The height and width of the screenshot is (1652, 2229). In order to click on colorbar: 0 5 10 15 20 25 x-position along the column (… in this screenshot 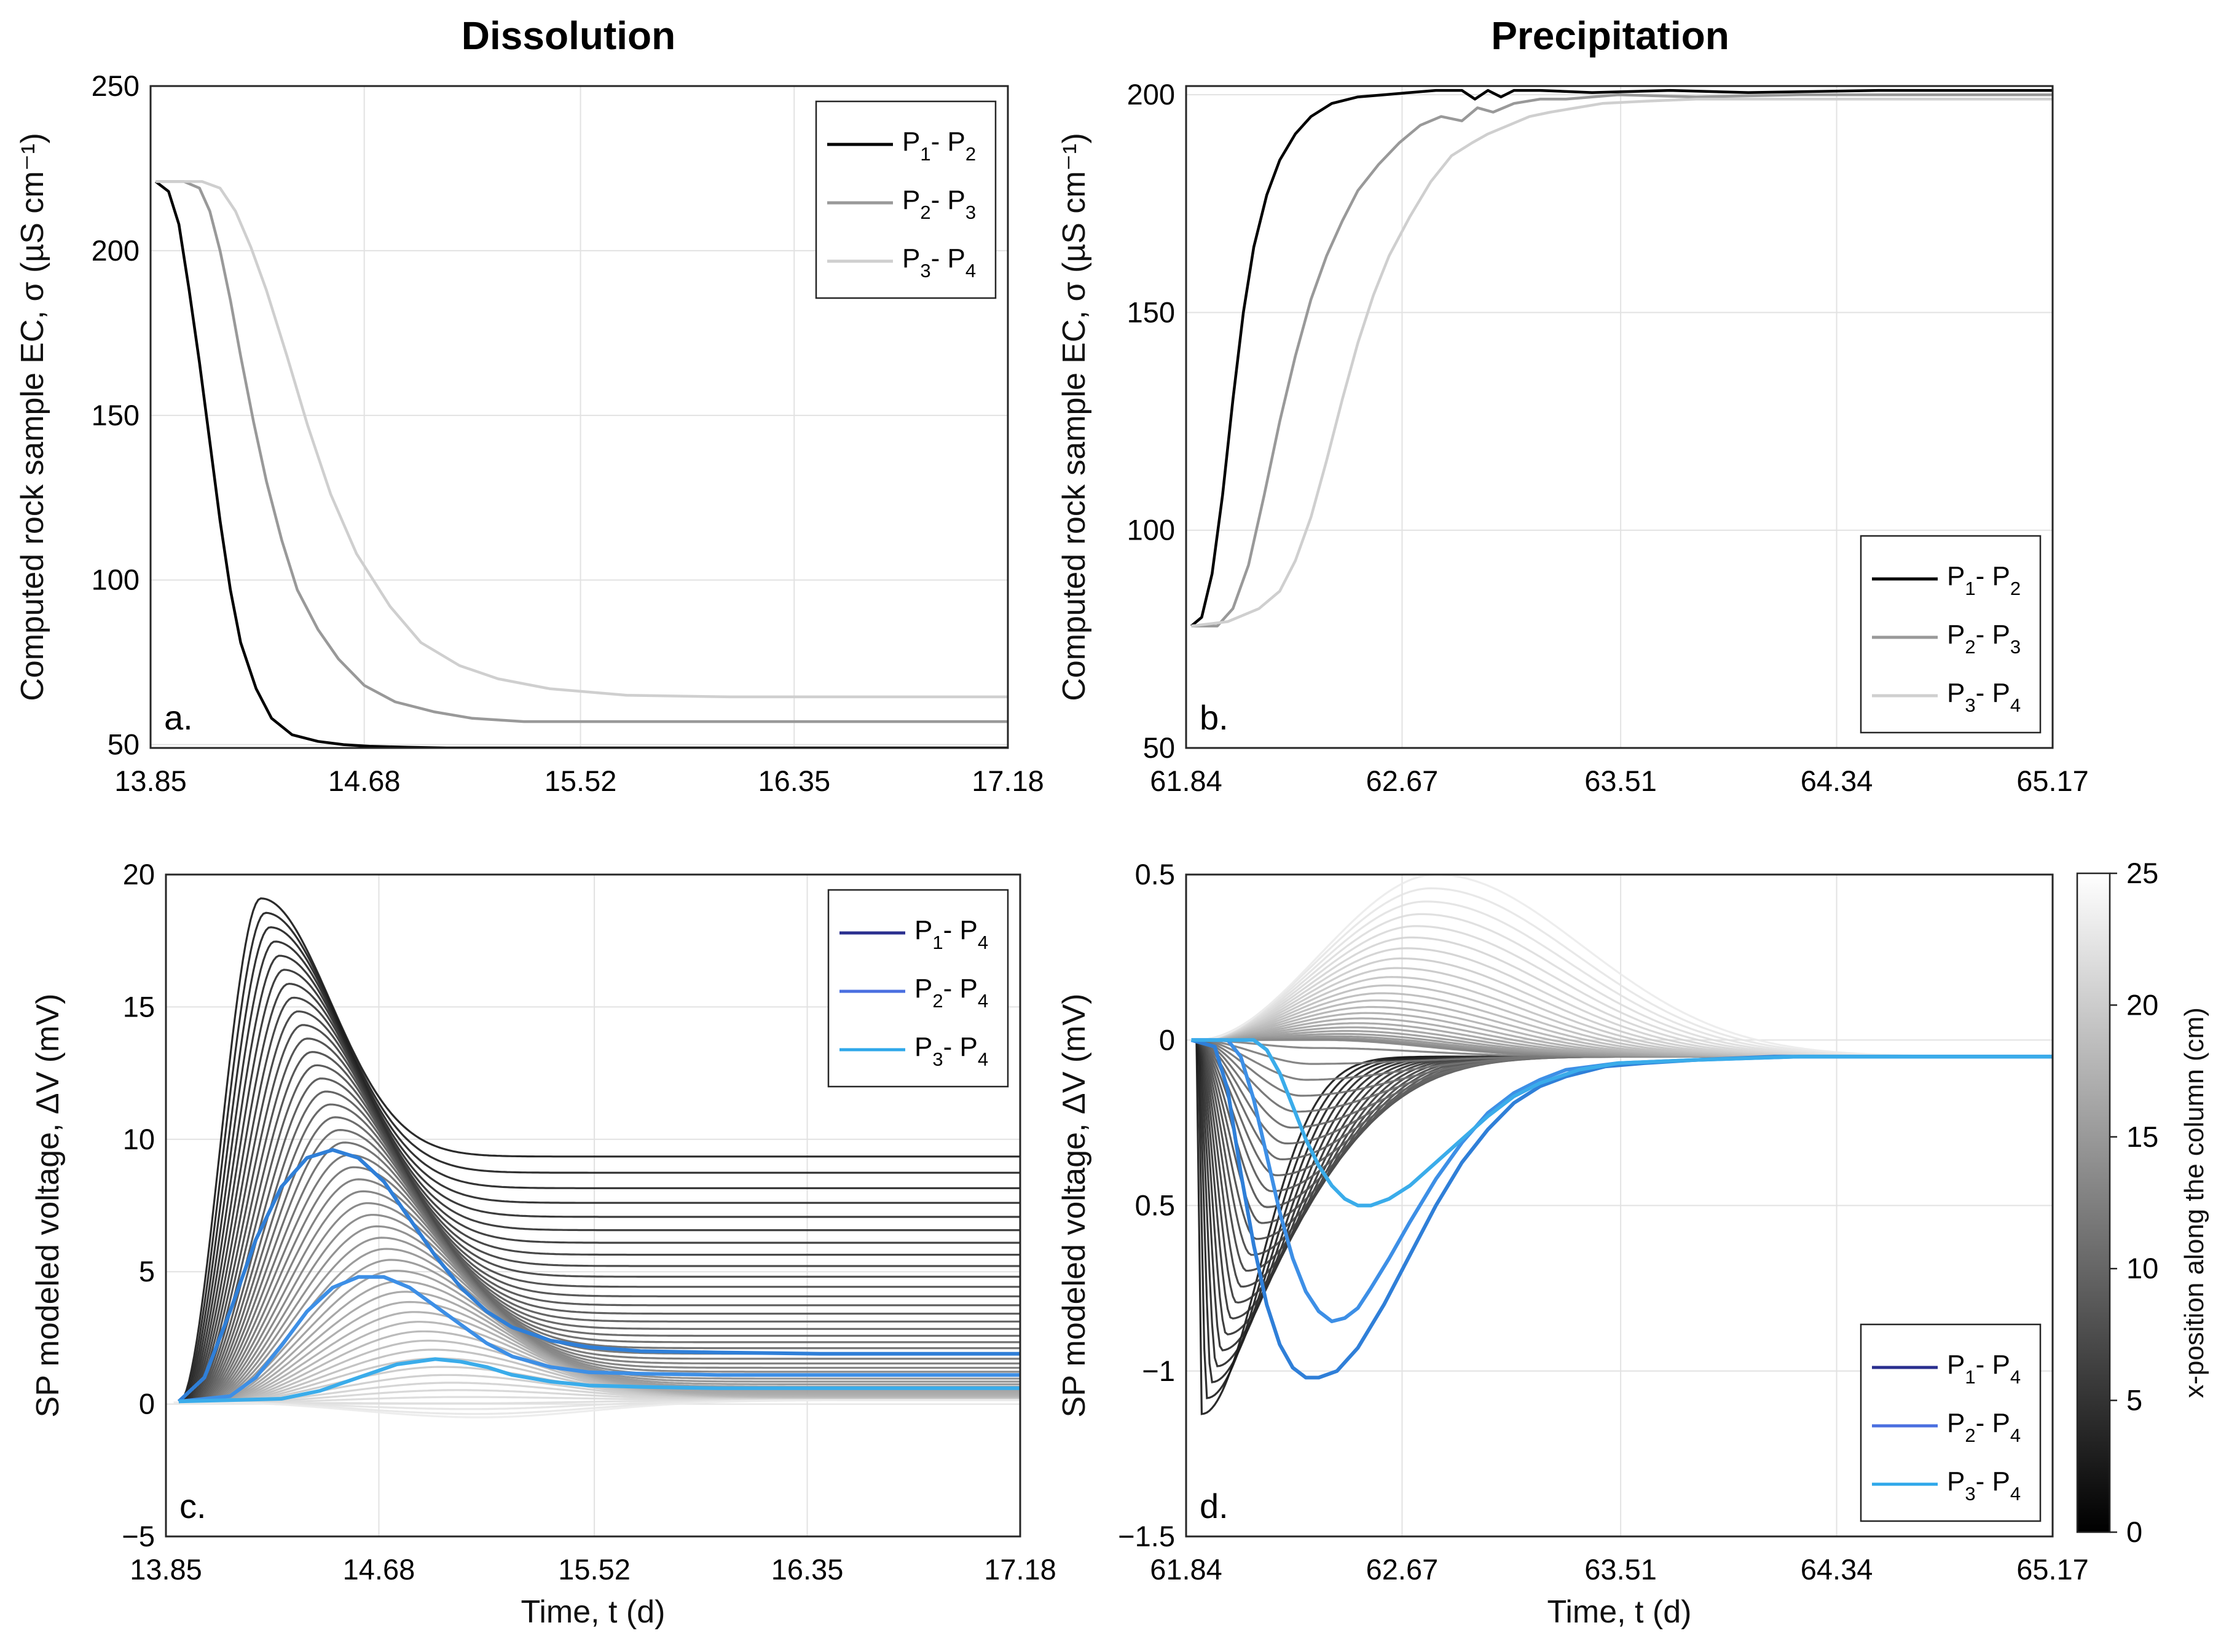, I will do `click(2142, 1203)`.